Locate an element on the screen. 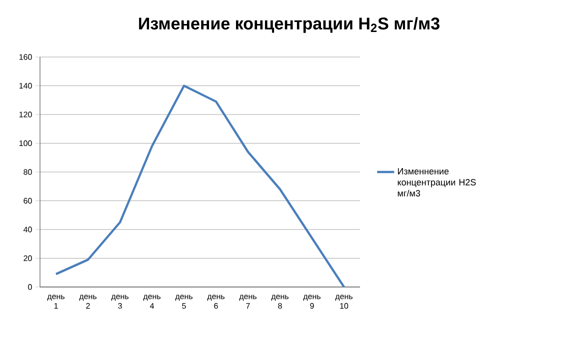 This screenshot has height=338, width=578. y-tick-label: 20 is located at coordinates (28, 258).